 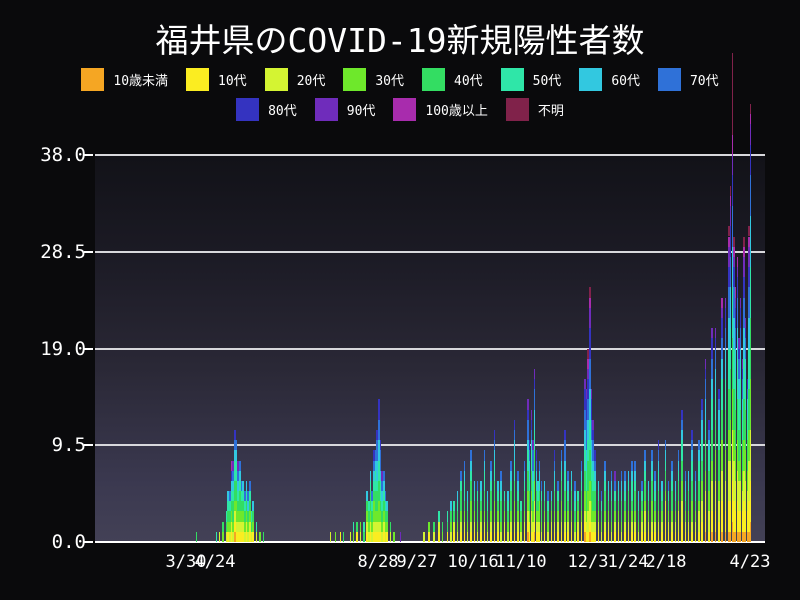 What do you see at coordinates (609, 79) in the screenshot?
I see `legend-item-60代: 60代` at bounding box center [609, 79].